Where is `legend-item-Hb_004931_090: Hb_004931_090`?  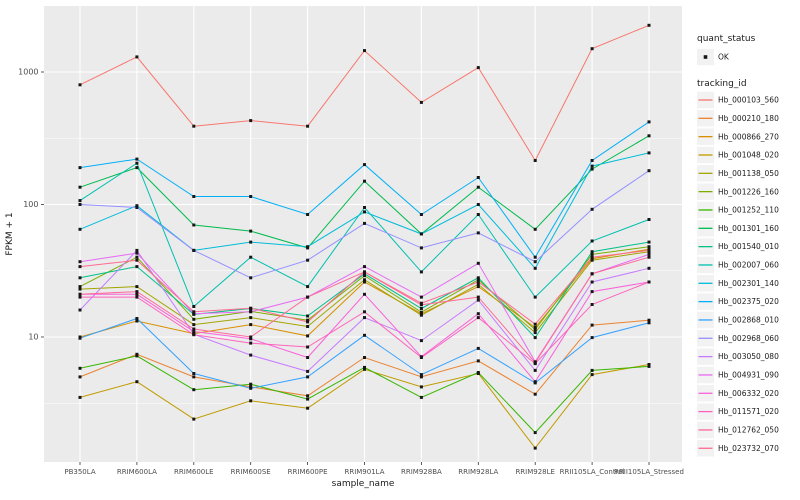 legend-item-Hb_004931_090: Hb_004931_090 is located at coordinates (738, 375).